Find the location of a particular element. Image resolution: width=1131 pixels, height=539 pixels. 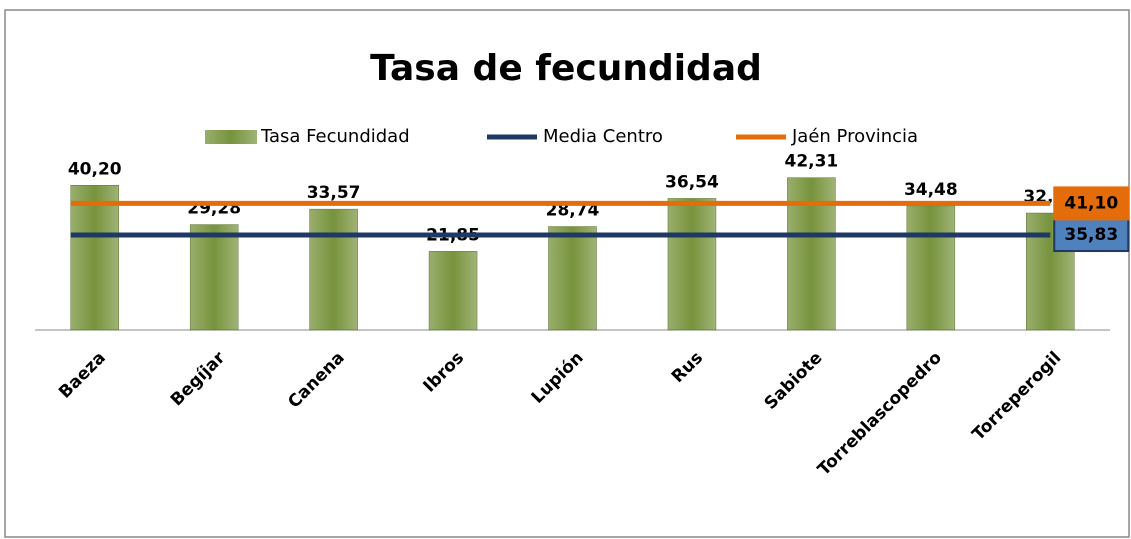

data-label: 41,10 is located at coordinates (1091, 203).